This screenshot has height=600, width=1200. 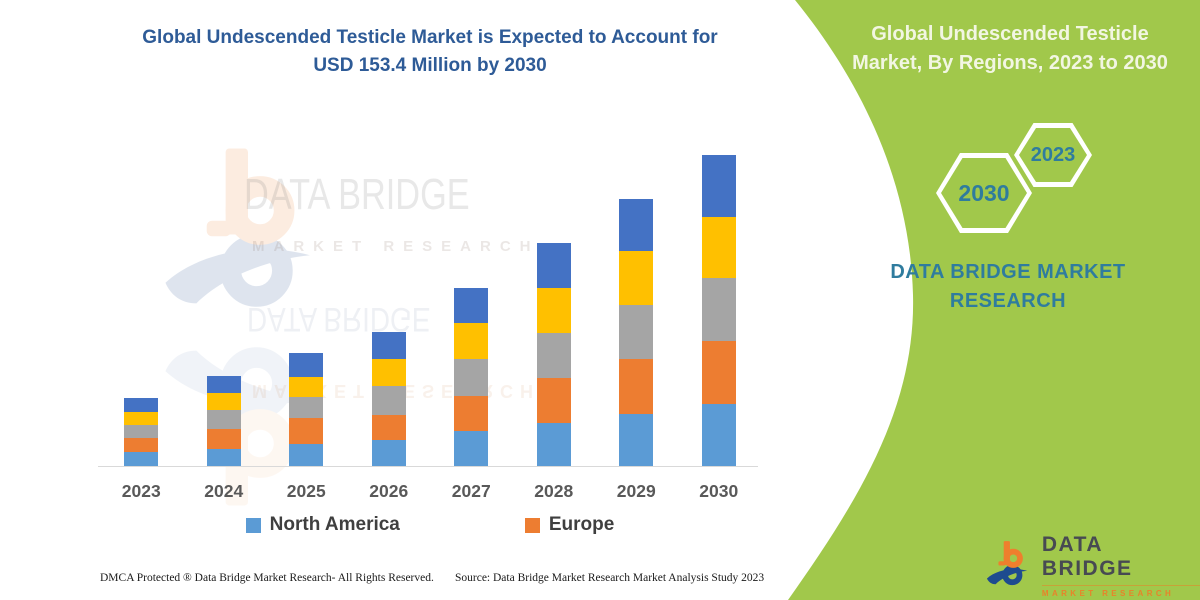 I want to click on bar-2029, so click(x=636, y=332).